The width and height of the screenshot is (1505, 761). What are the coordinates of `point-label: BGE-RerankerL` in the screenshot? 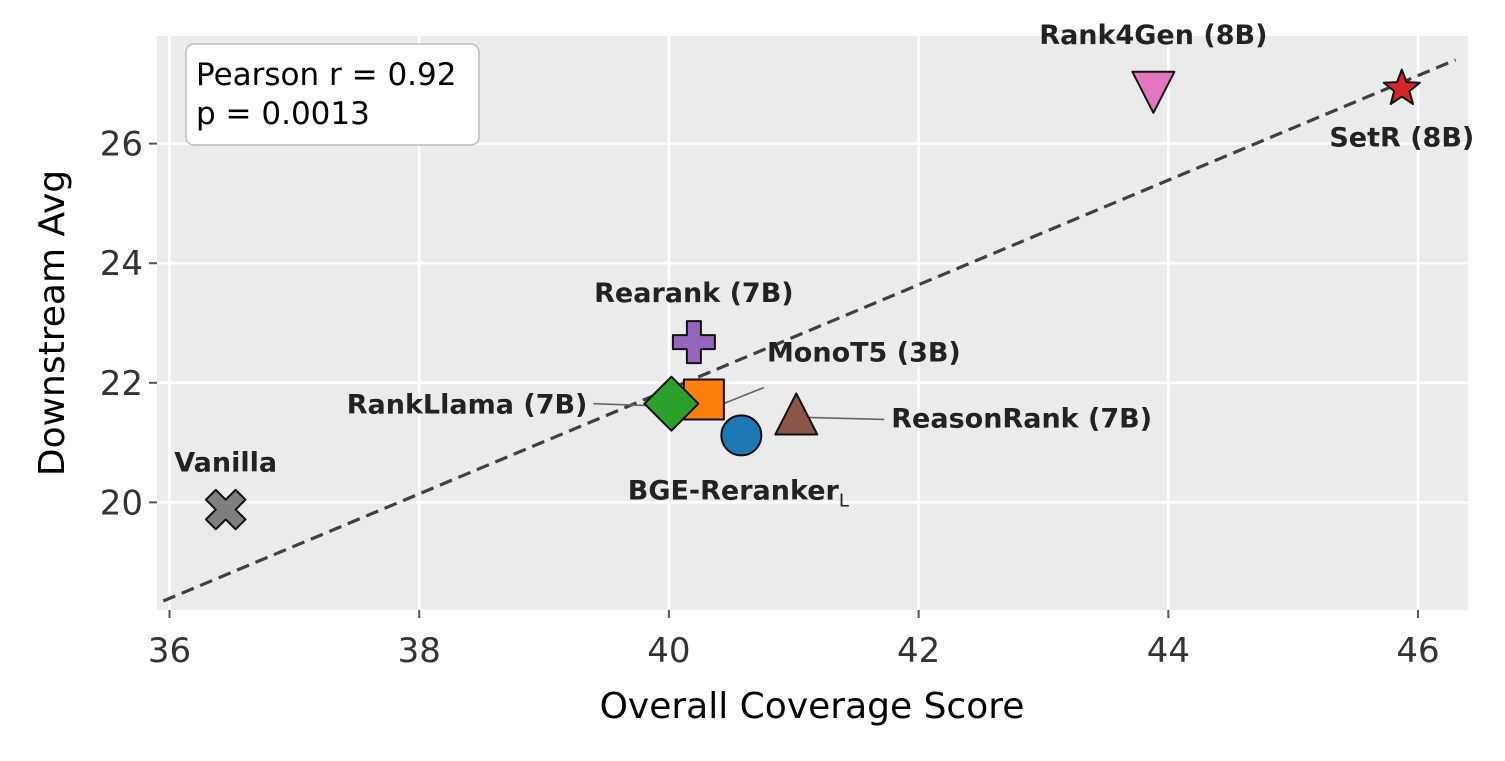 It's located at (738, 493).